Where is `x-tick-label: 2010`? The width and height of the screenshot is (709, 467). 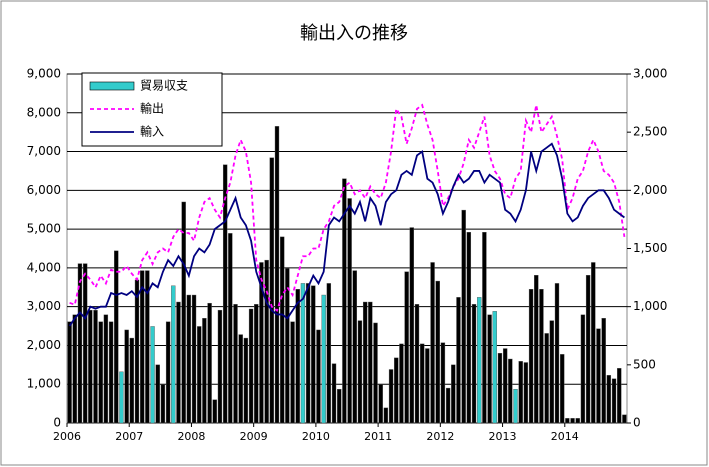
x-tick-label: 2010 is located at coordinates (316, 436).